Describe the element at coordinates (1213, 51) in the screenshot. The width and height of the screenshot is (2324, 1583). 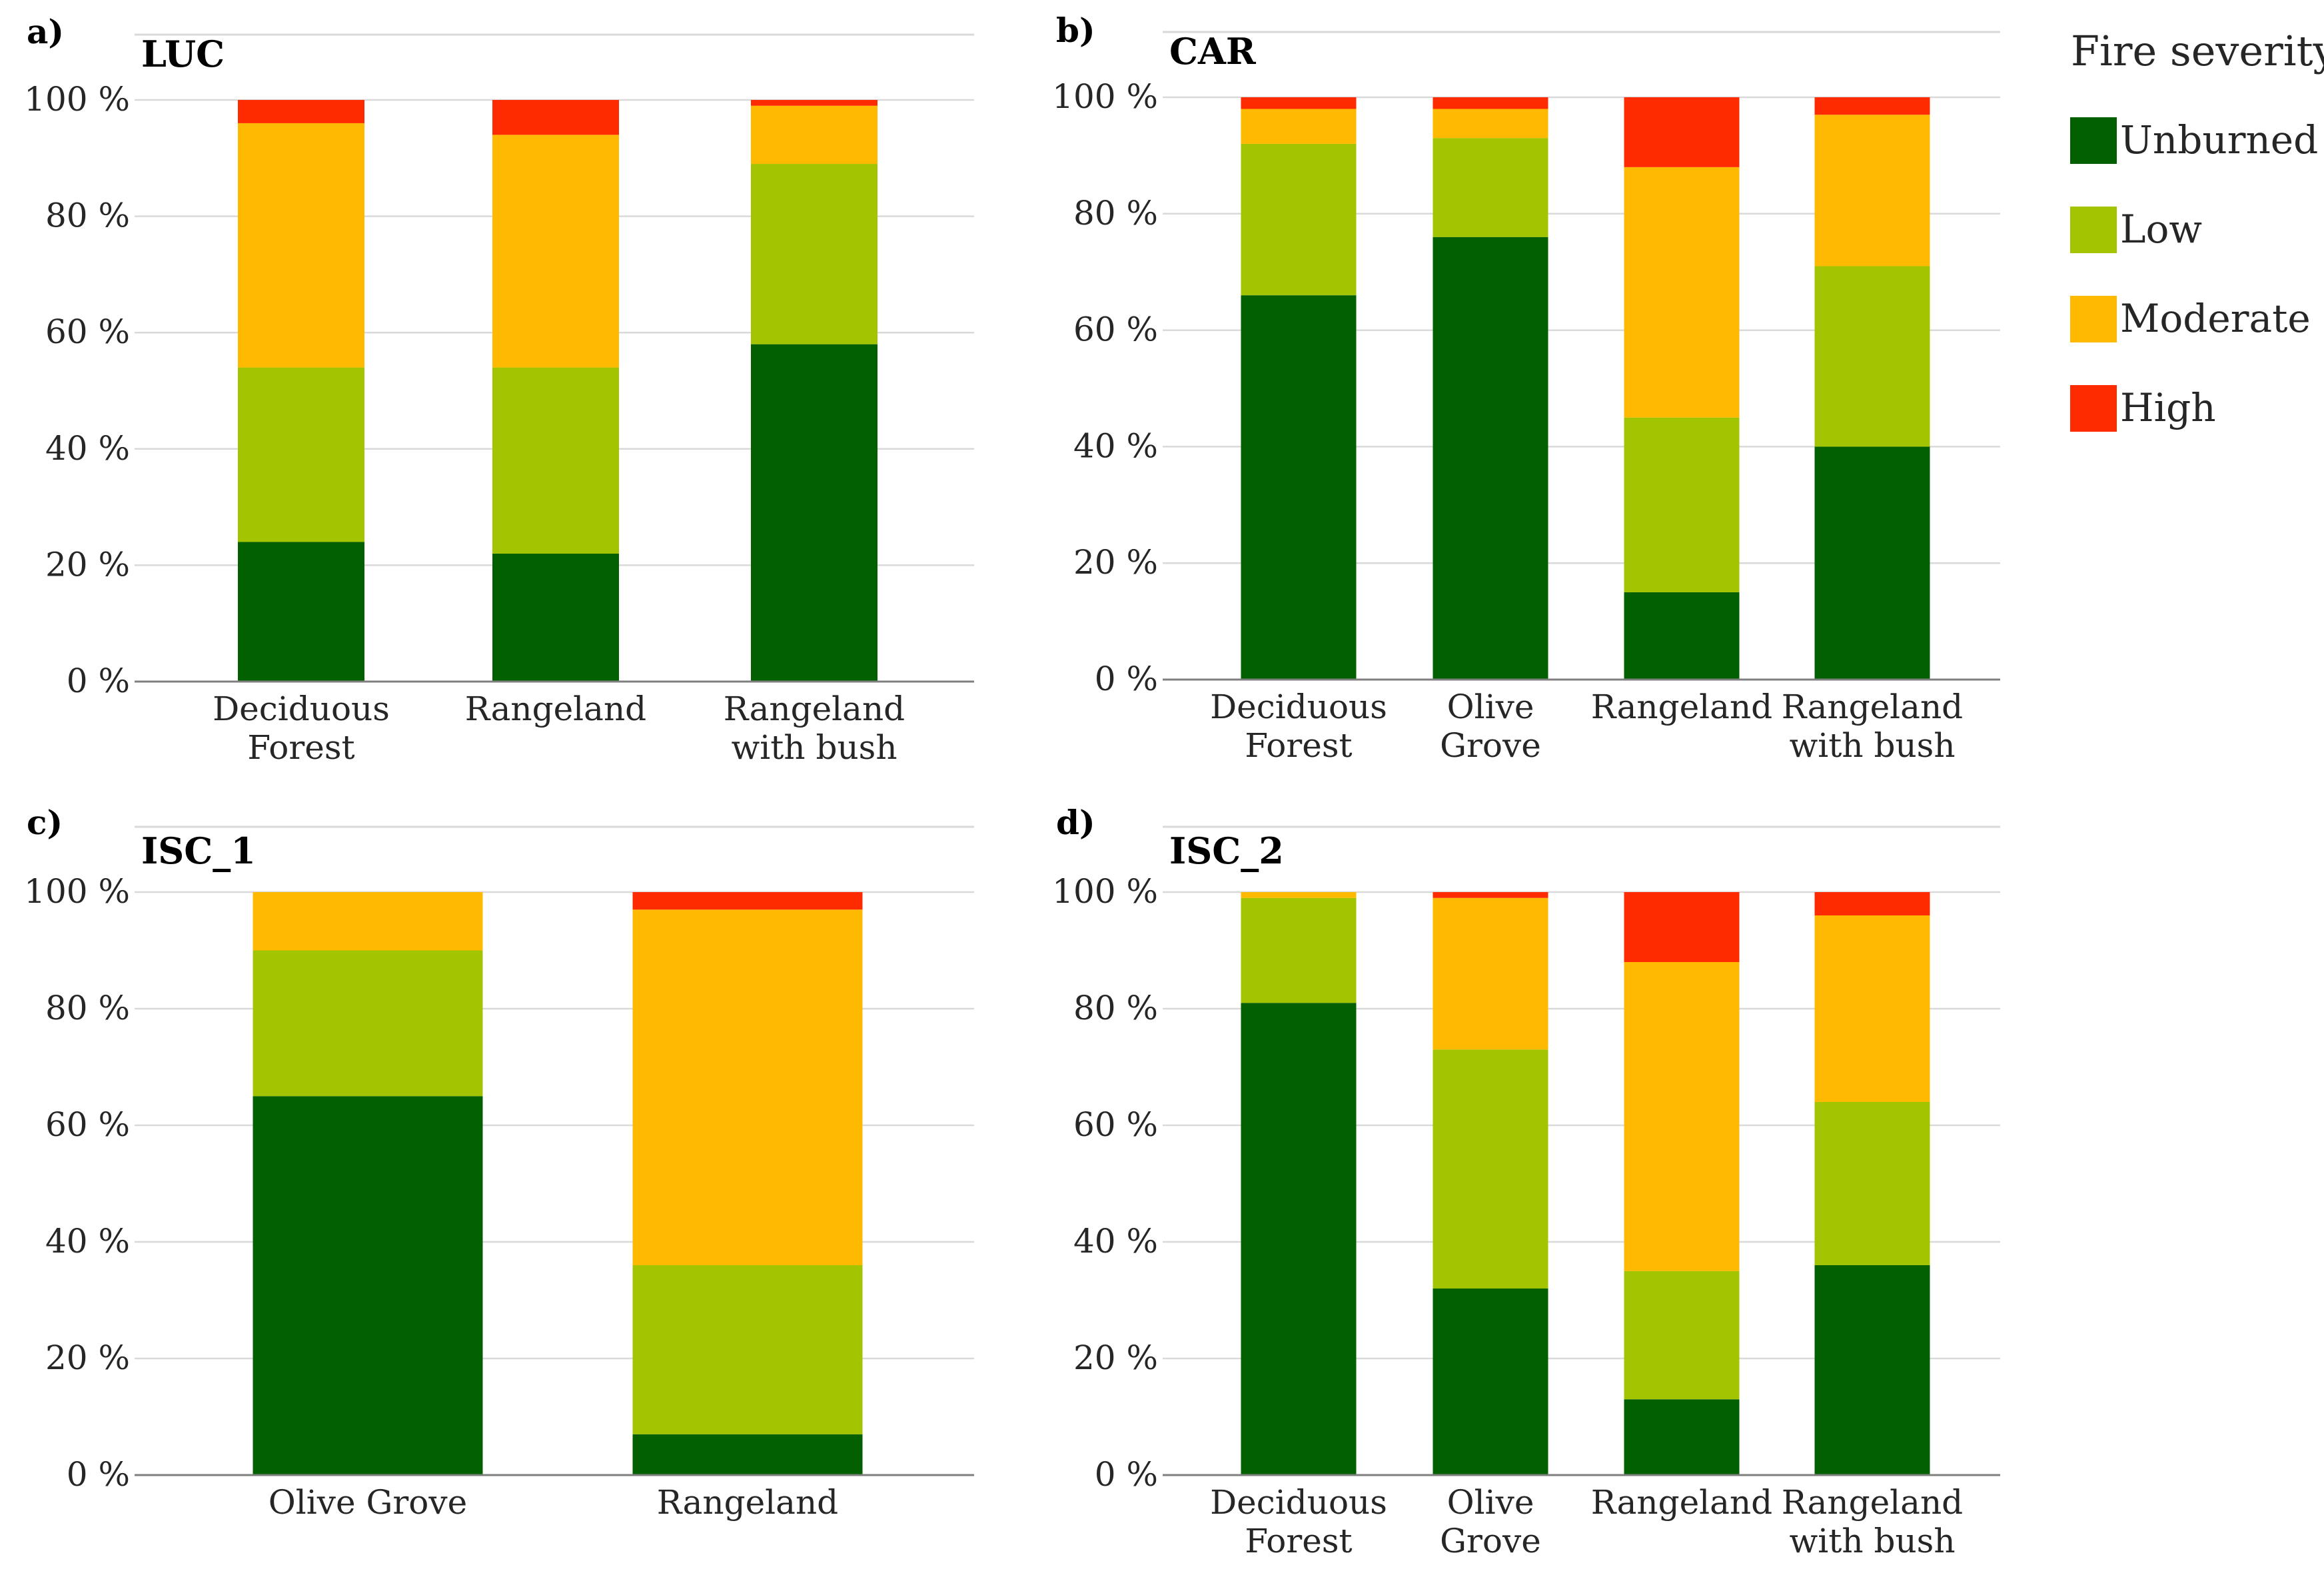
I see `chart-title: CAR` at that location.